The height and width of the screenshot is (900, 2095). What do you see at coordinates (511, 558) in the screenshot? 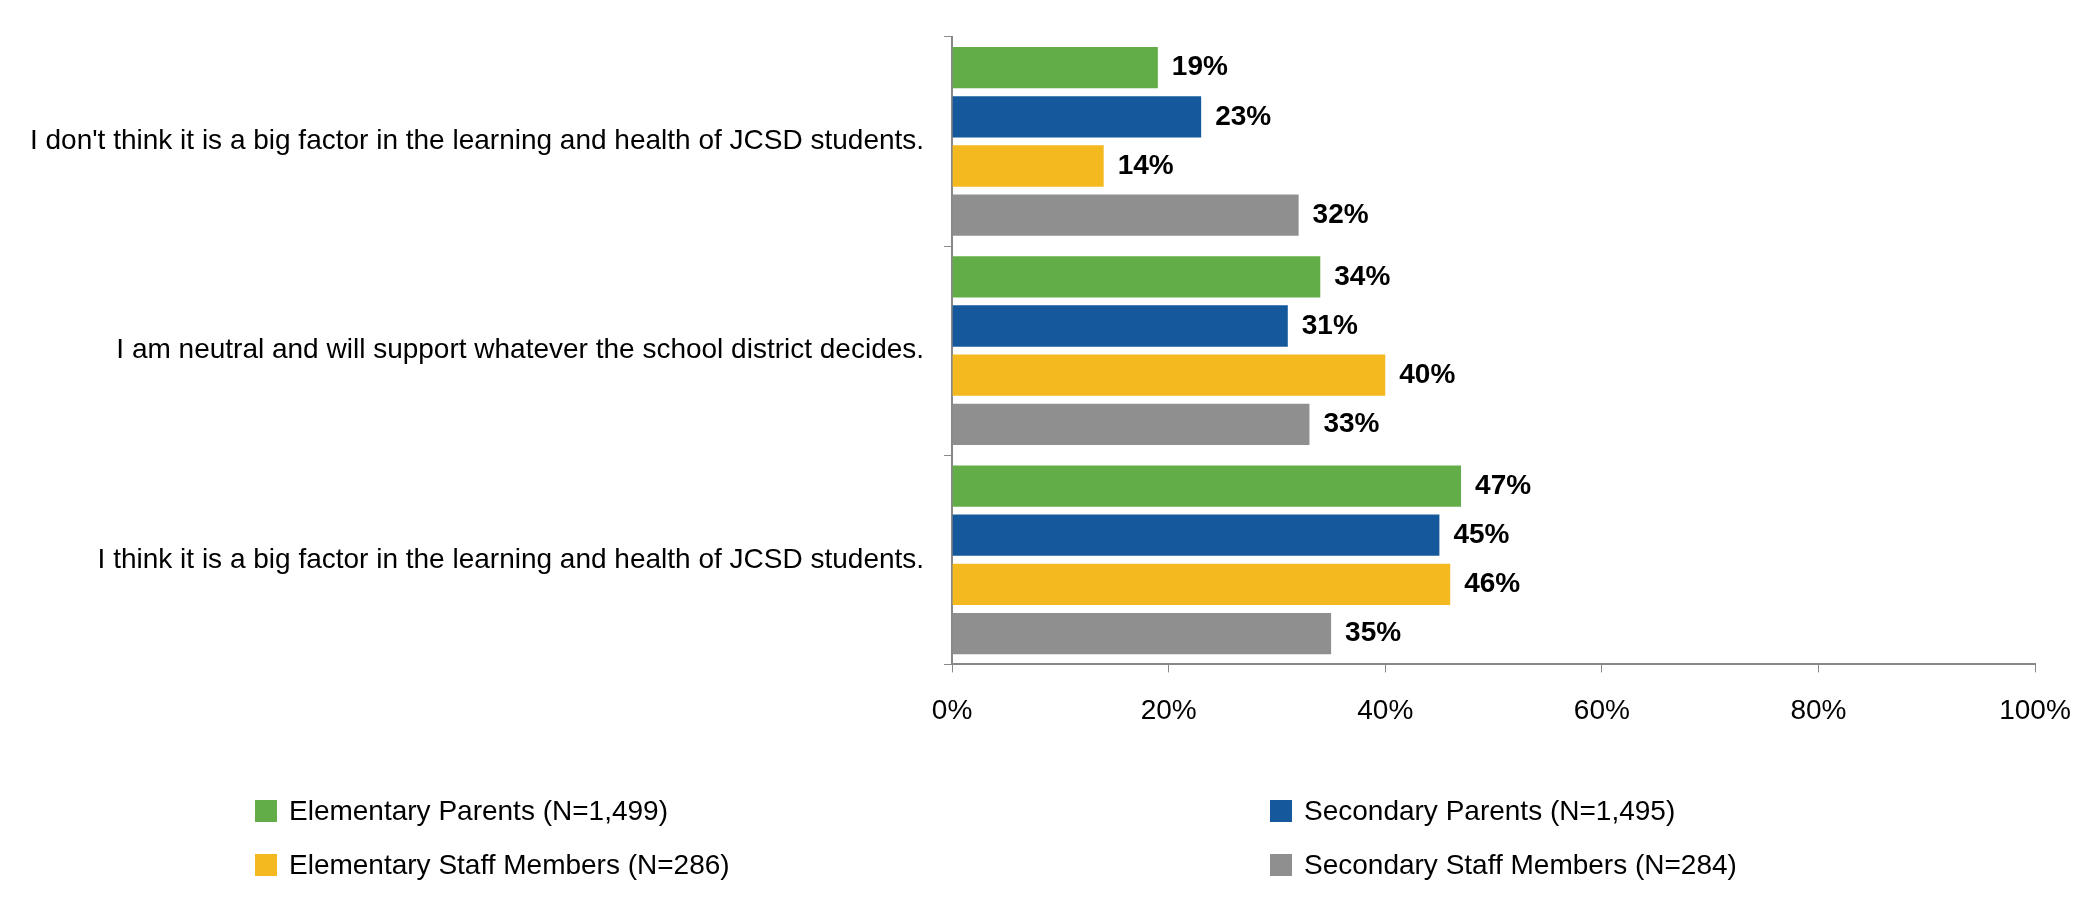
I see `y-tick-label: I think it is a big factor in the learning and health of JCSD students.` at bounding box center [511, 558].